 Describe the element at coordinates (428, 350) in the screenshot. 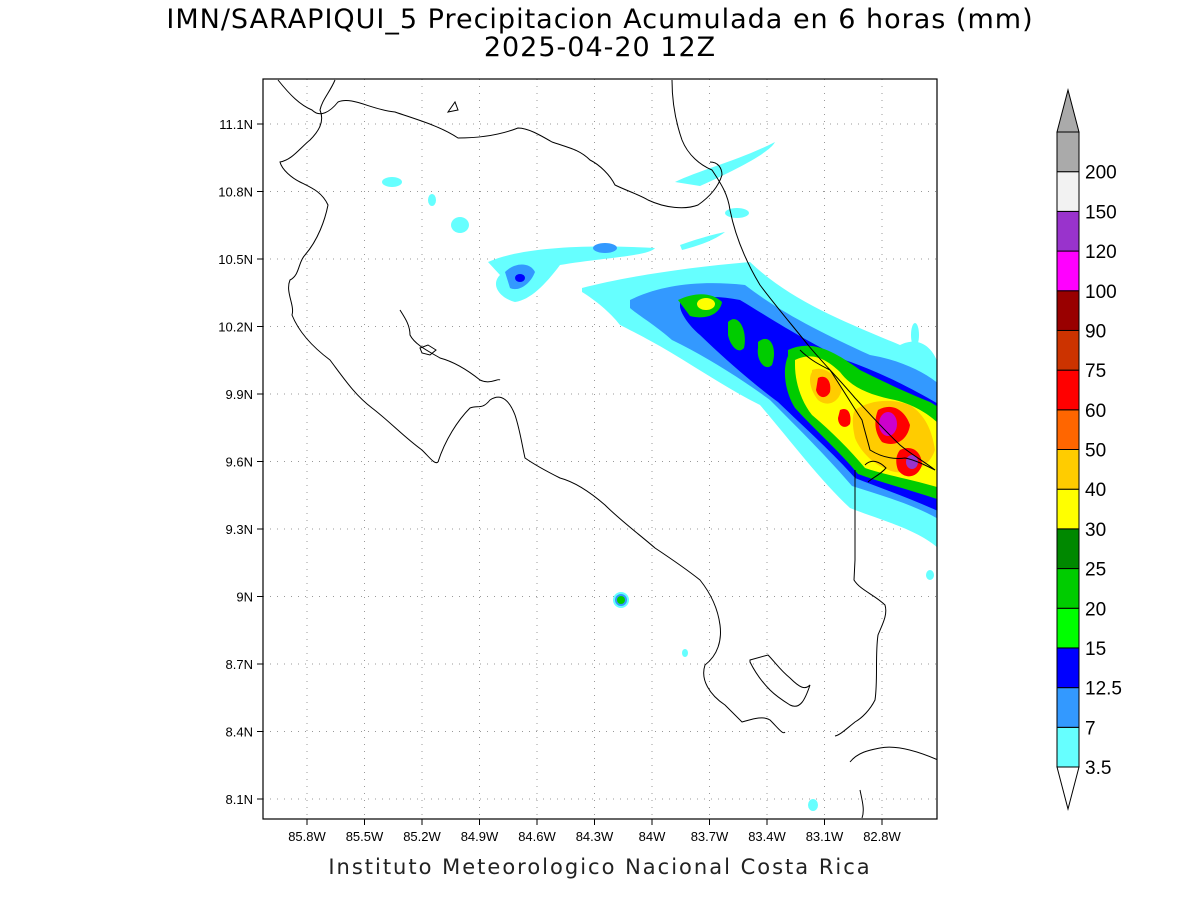

I see `gulf-of-nicoya-island` at that location.